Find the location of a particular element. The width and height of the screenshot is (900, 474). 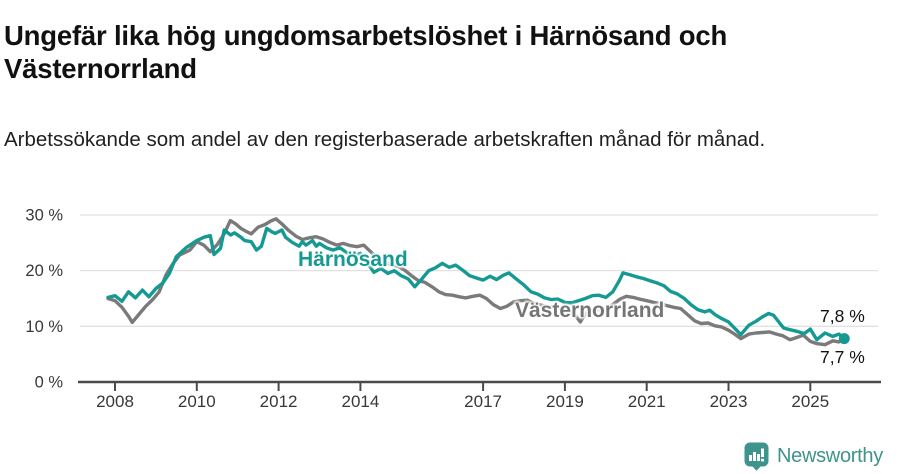

series-label-harnosand: Härnösand is located at coordinates (353, 259).